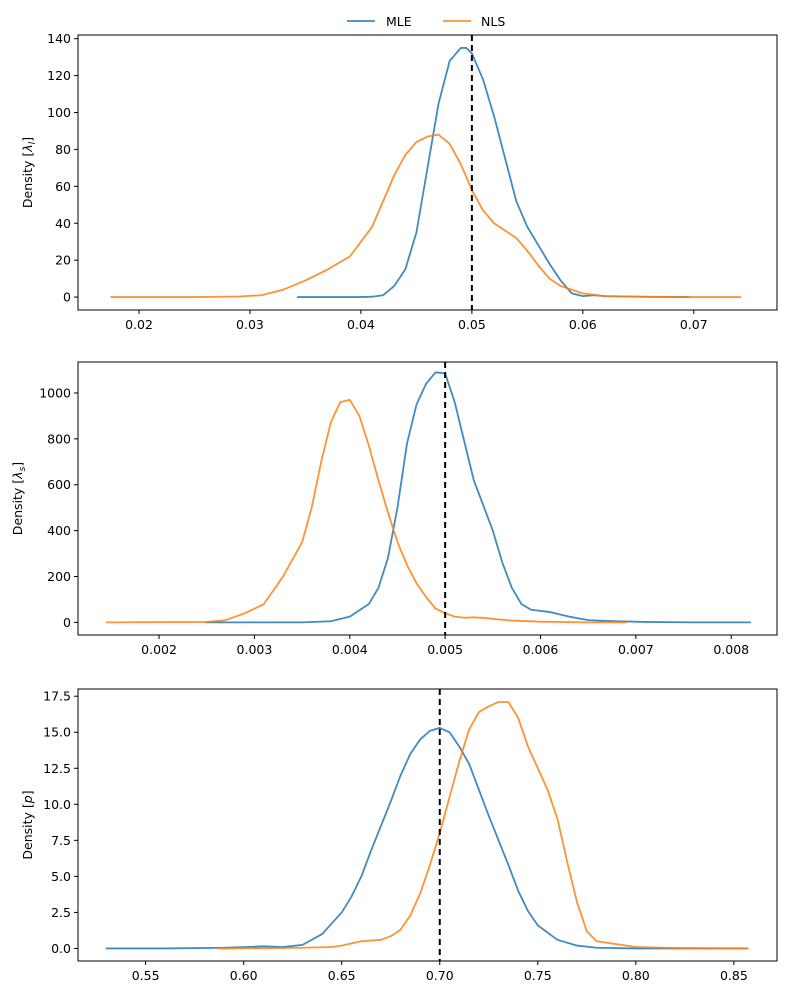 The height and width of the screenshot is (994, 785). Describe the element at coordinates (636, 975) in the screenshot. I see `x-tick-label: 0.80` at that location.